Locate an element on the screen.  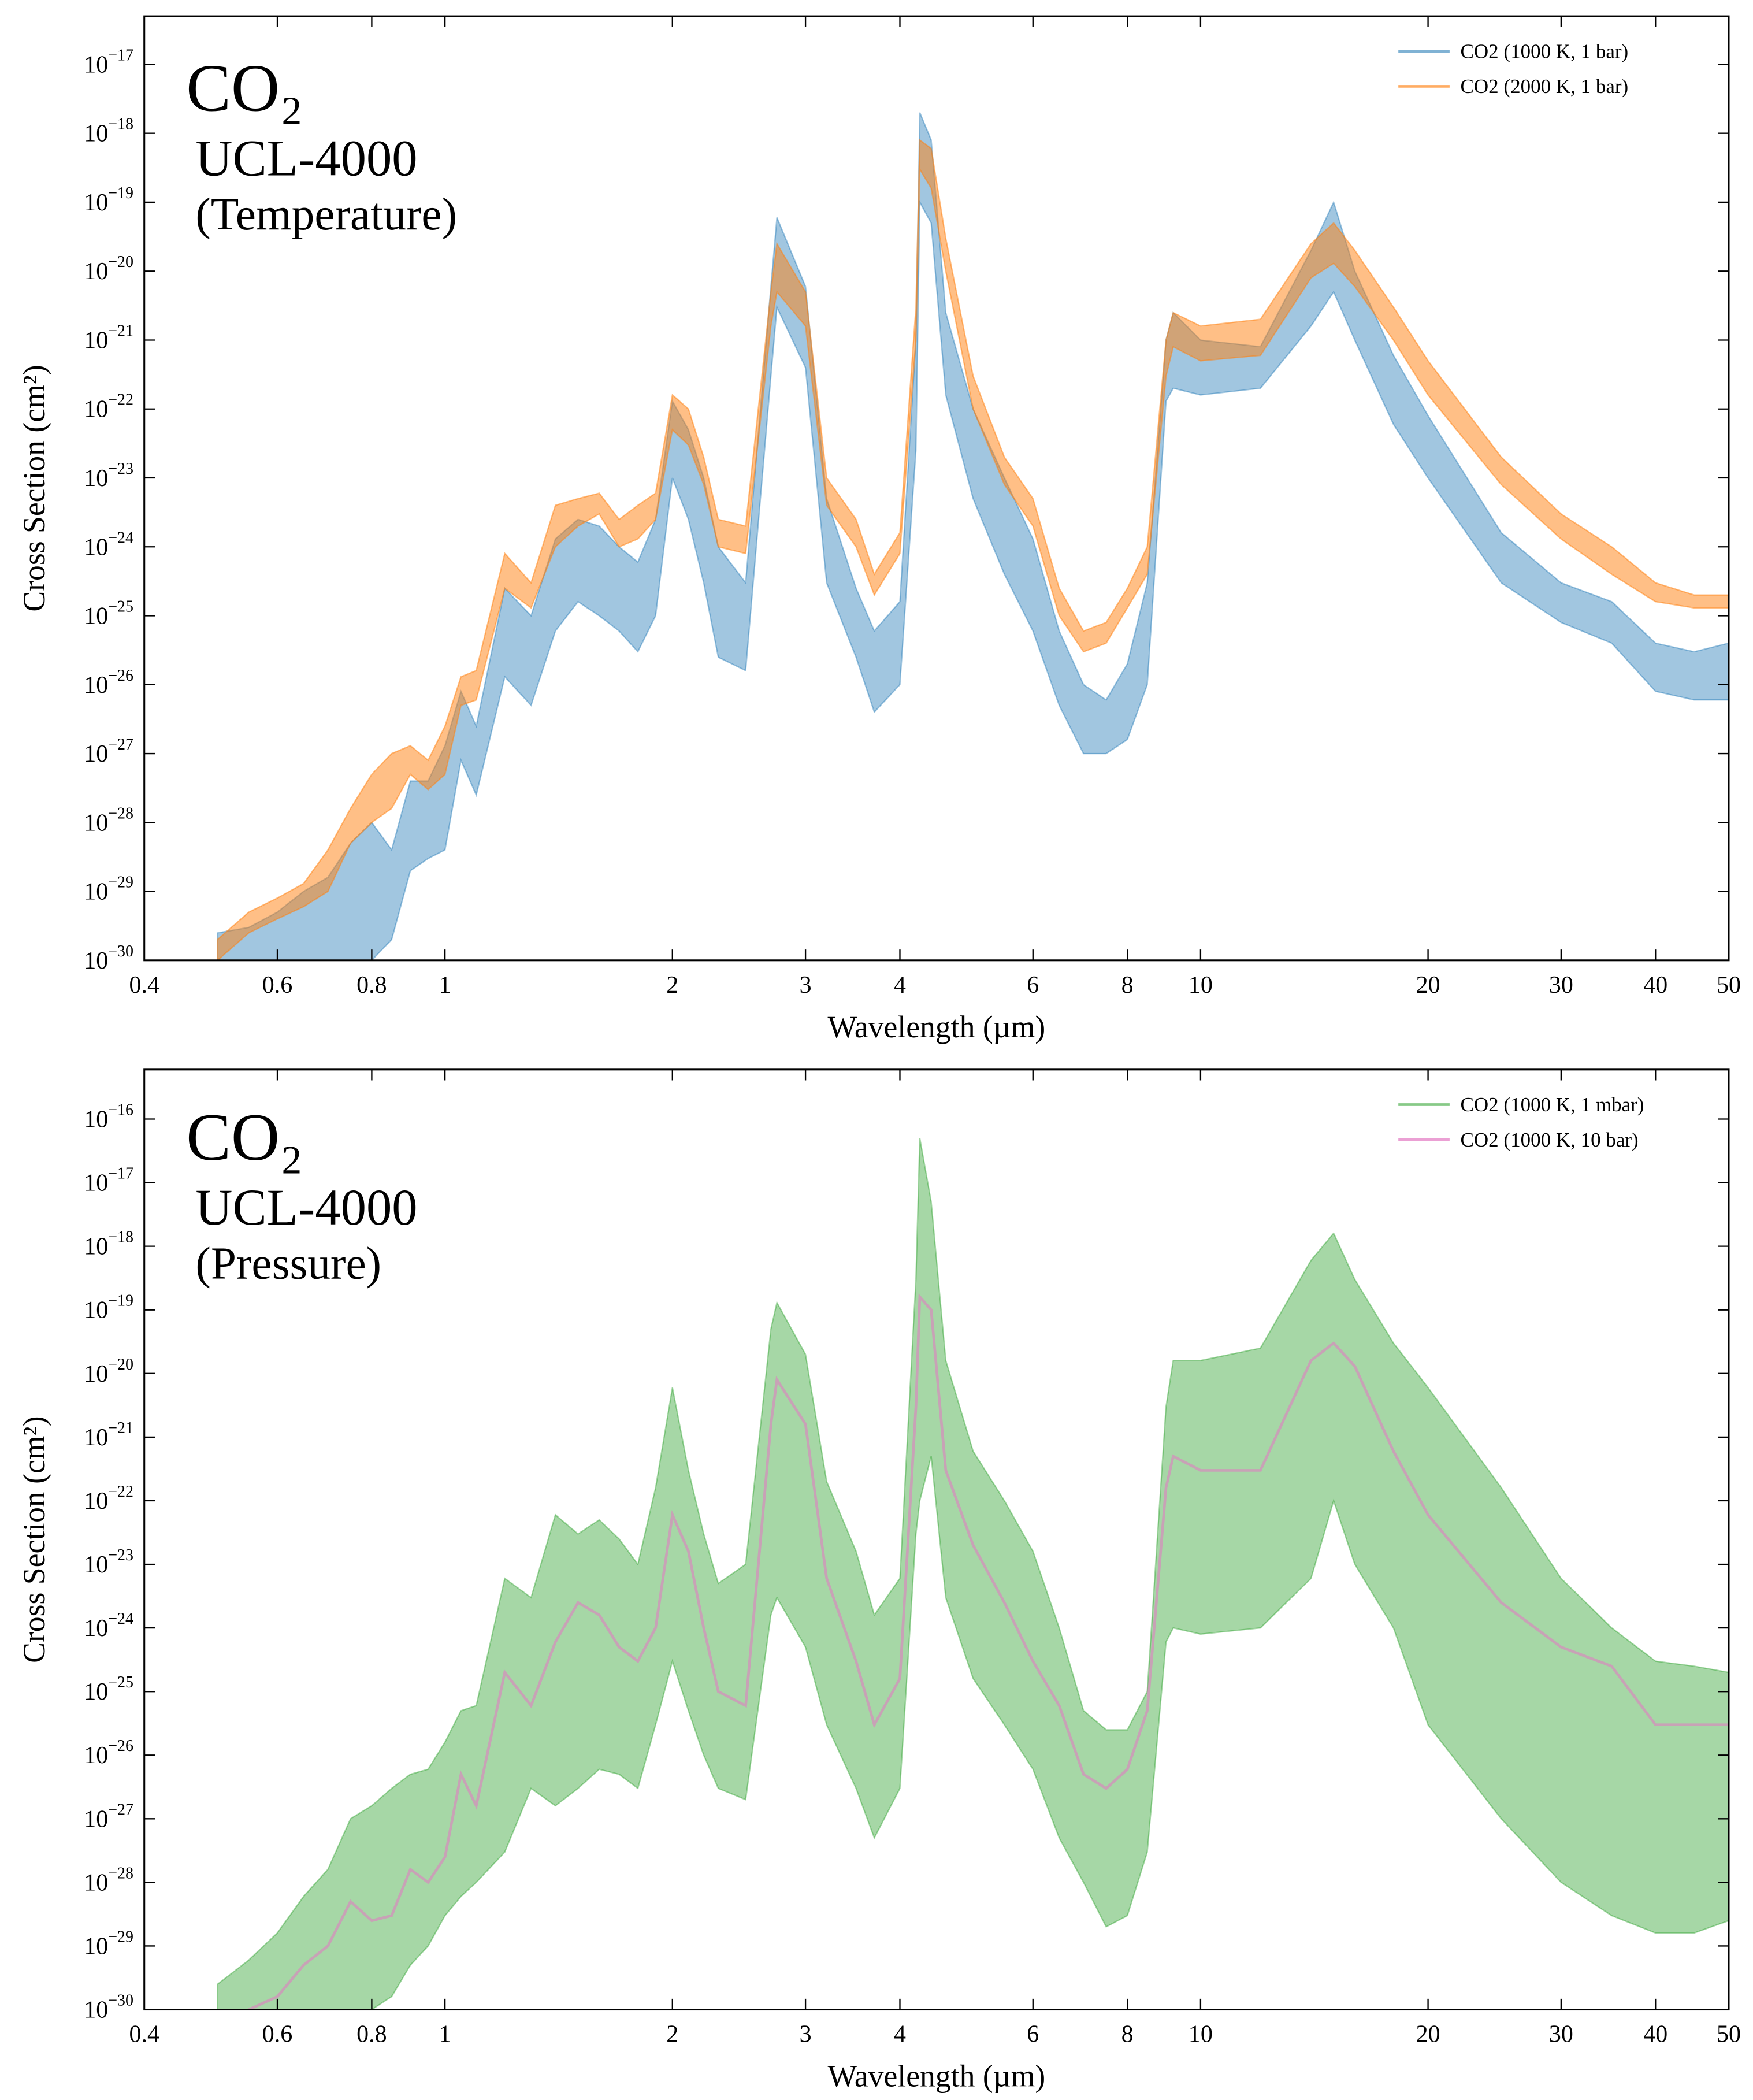
y-tick-label: 10−16 is located at coordinates (108, 1117).